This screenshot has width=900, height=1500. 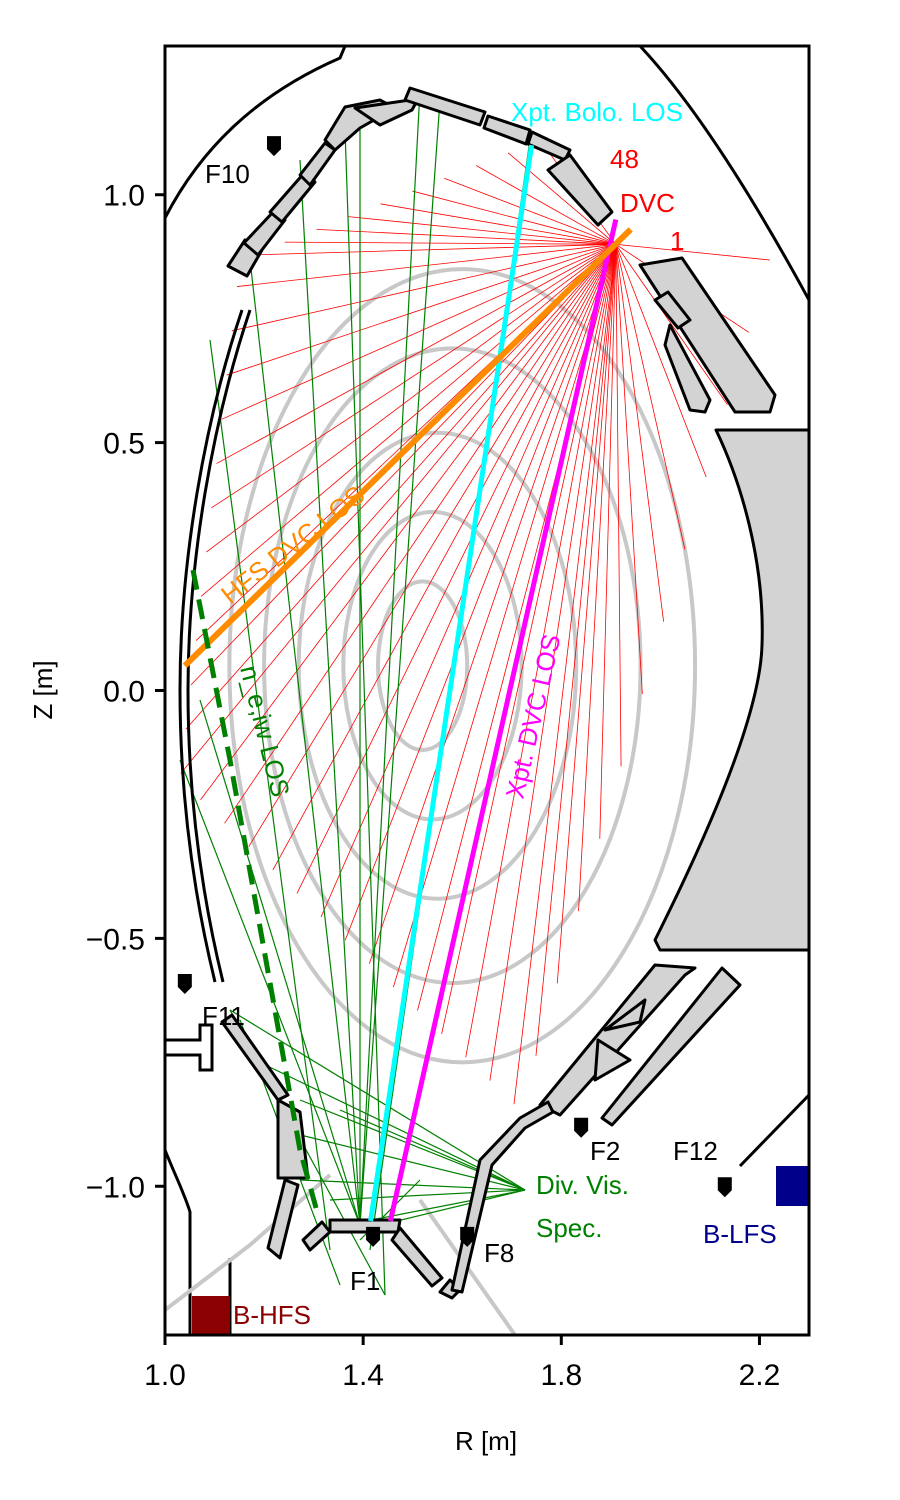 I want to click on marker-pin-f1, so click(x=373, y=1236).